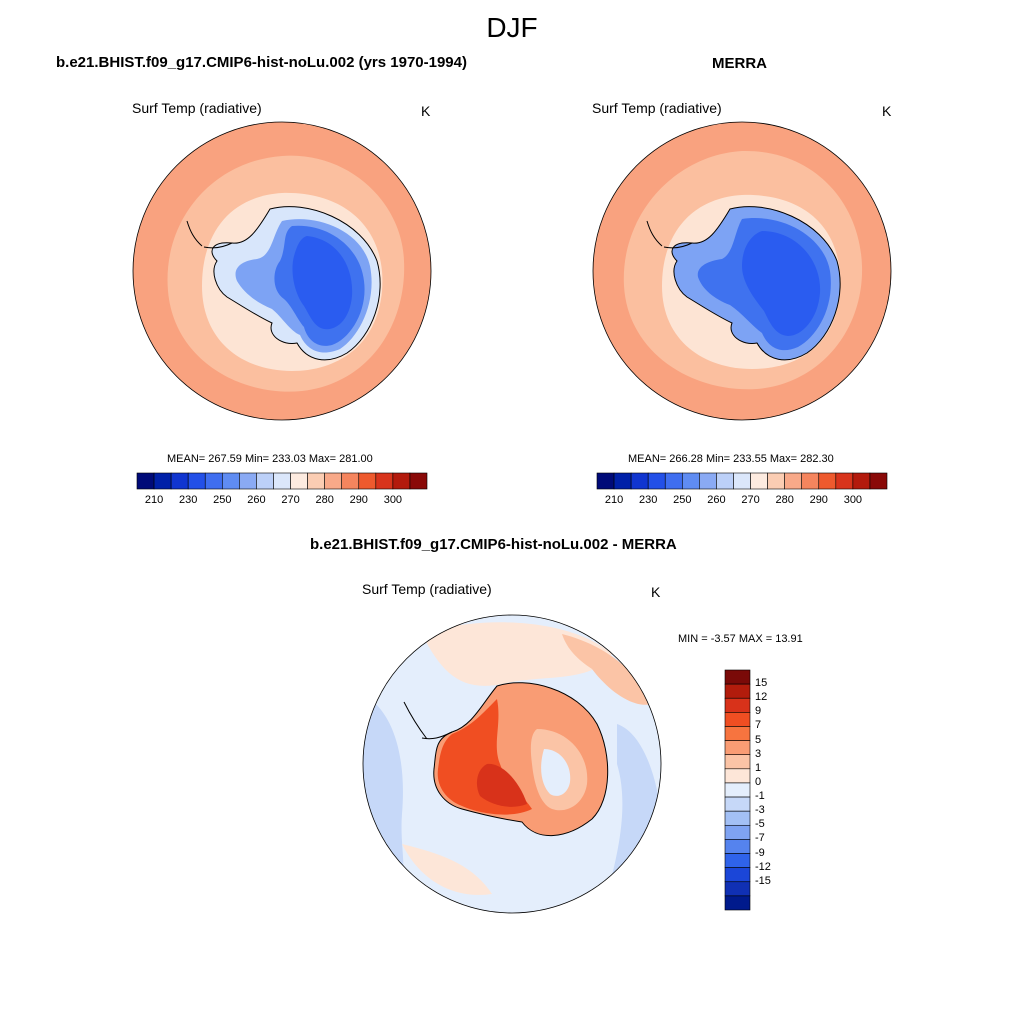 This screenshot has height=1024, width=1024. What do you see at coordinates (501, 785) in the screenshot?
I see `map-diff-hotspot-core` at bounding box center [501, 785].